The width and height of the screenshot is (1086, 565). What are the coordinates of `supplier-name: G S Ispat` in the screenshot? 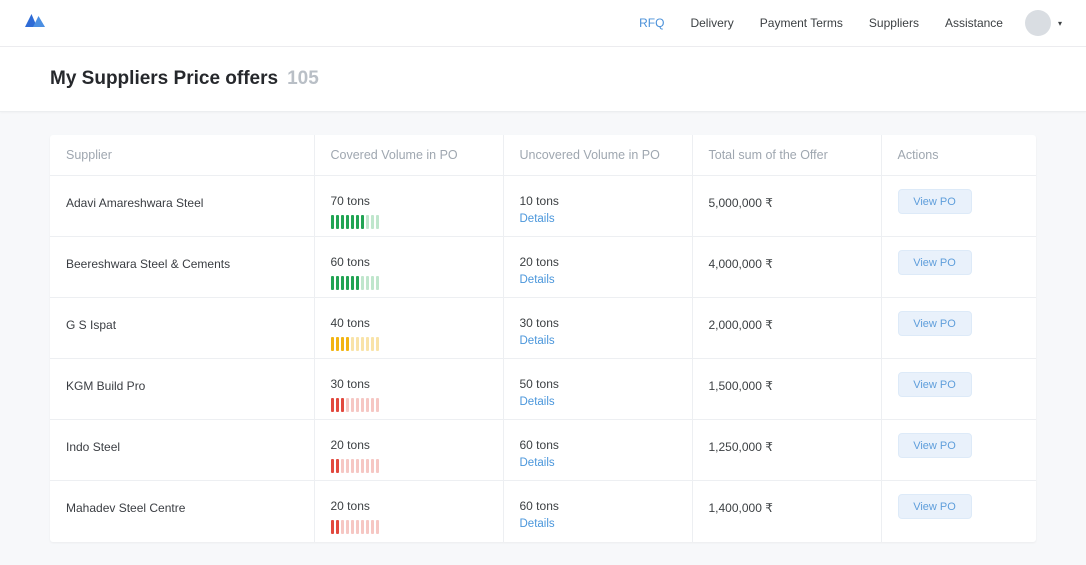 It's located at (91, 325).